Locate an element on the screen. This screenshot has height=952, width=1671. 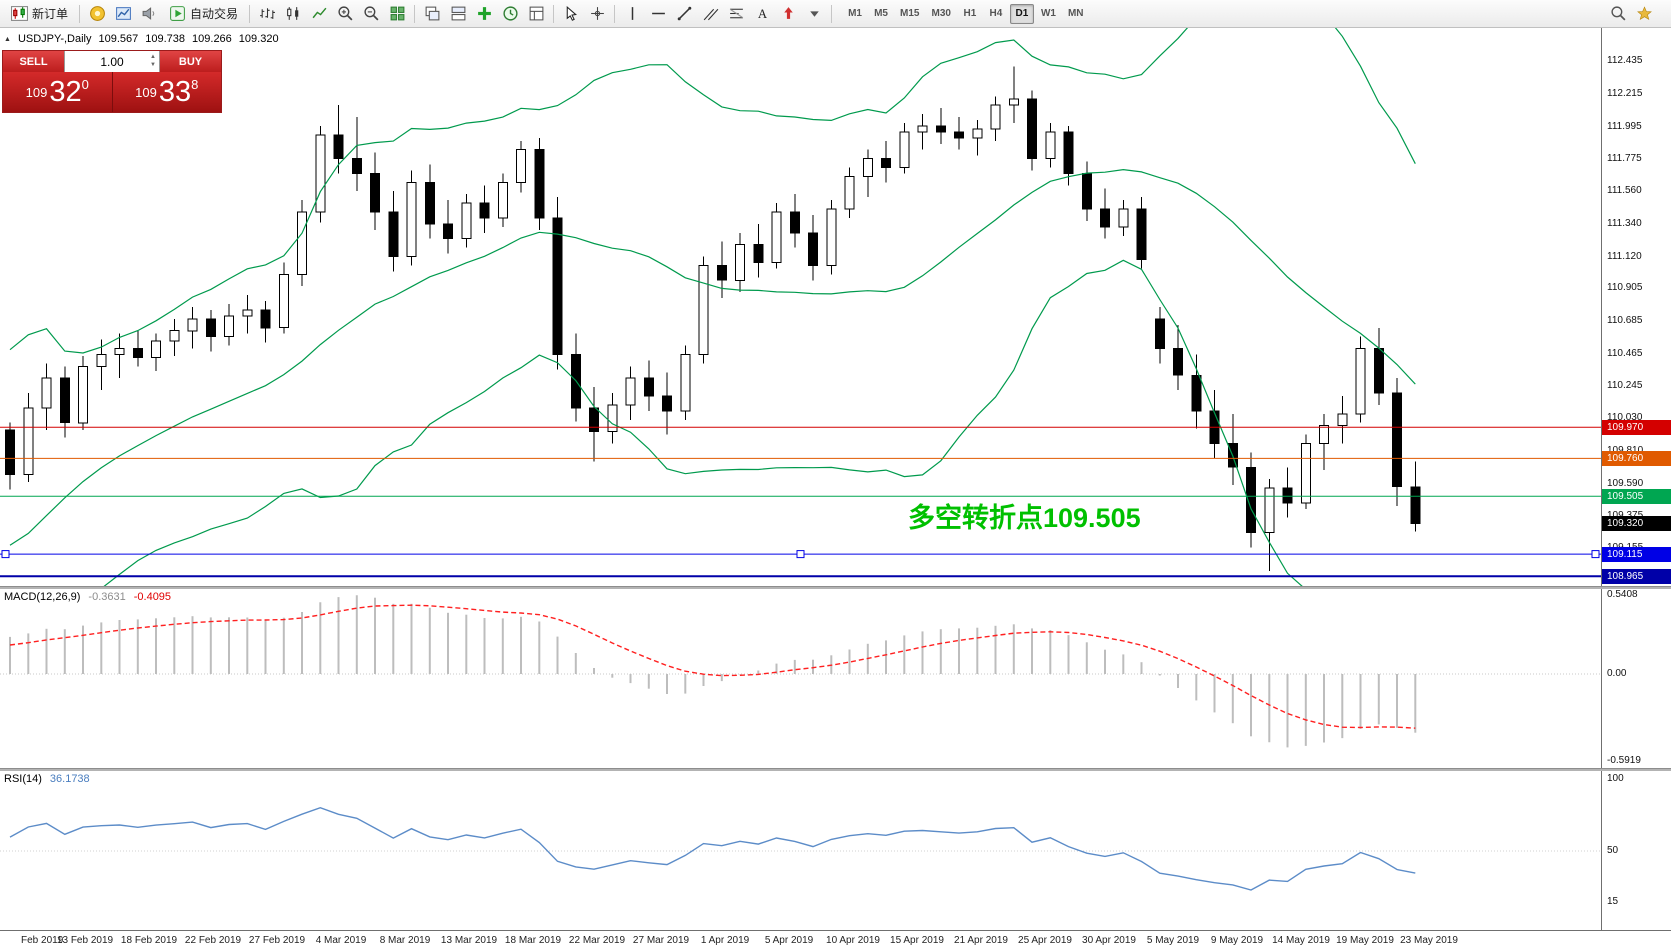
new-order-icon is located at coordinates (19, 13).